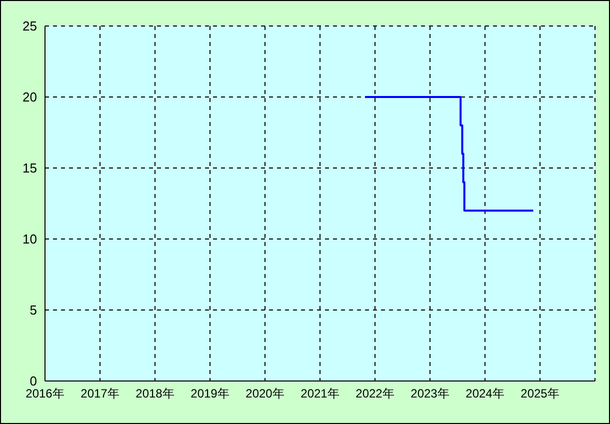 The width and height of the screenshot is (610, 424). What do you see at coordinates (33, 310) in the screenshot?
I see `y-tick-label: 5` at bounding box center [33, 310].